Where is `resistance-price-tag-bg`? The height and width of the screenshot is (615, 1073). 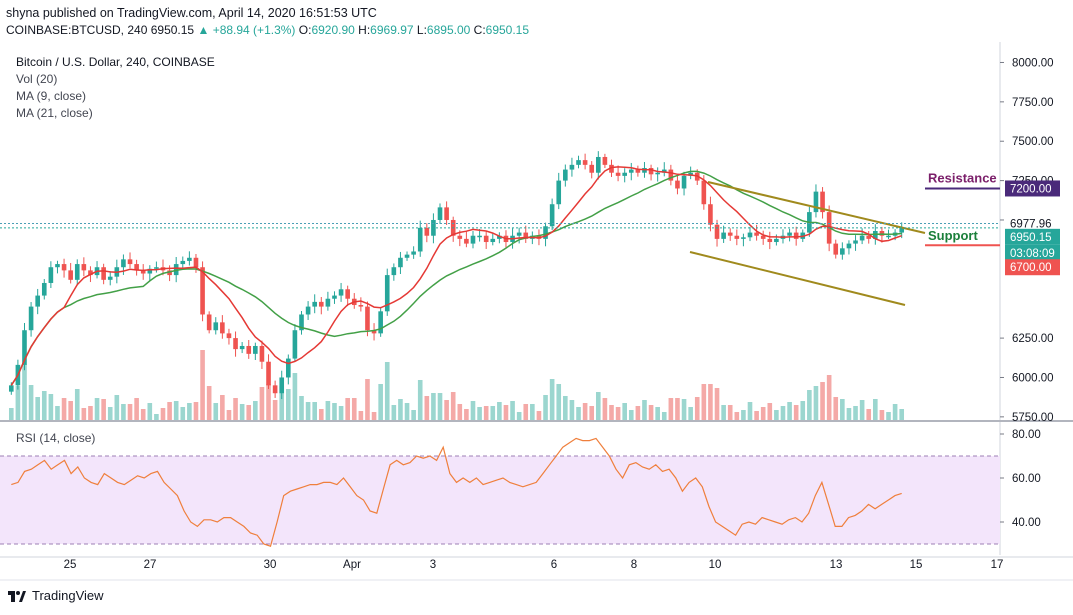
resistance-price-tag-bg is located at coordinates (1032, 188).